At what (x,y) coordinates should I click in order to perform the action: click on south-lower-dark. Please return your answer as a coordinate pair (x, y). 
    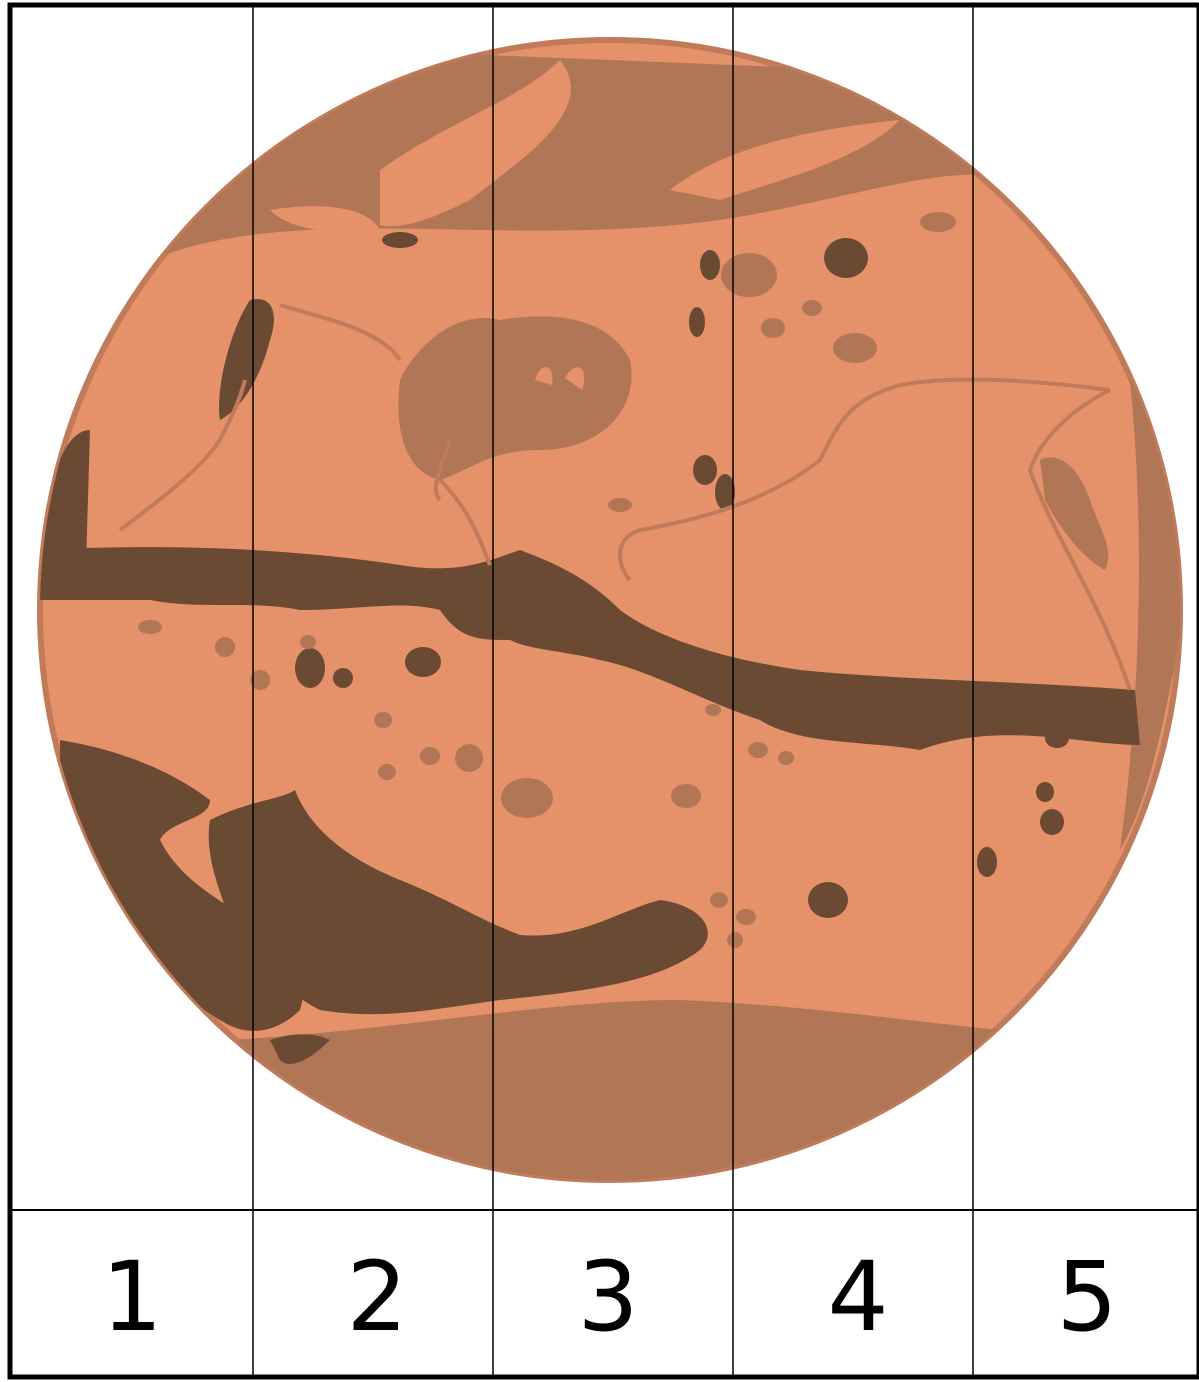
    Looking at the image, I should click on (300, 1049).